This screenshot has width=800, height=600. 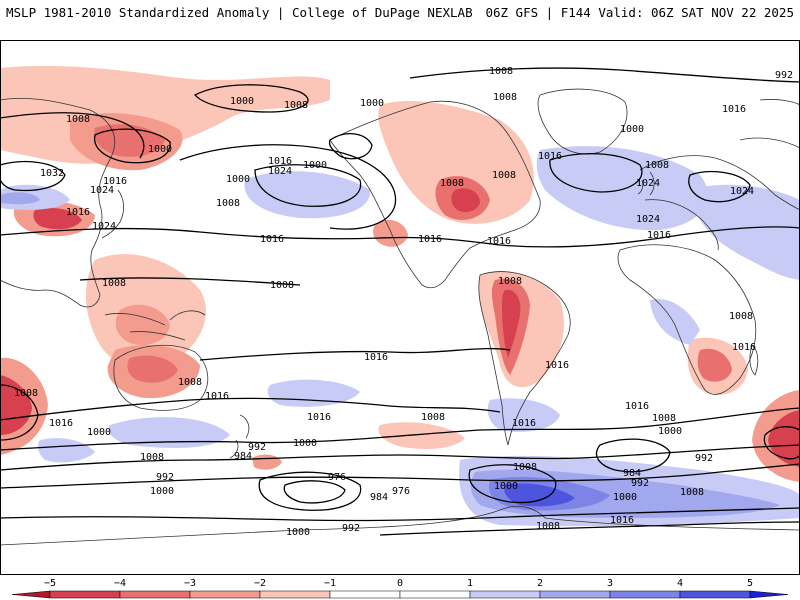 What do you see at coordinates (784, 438) in the screenshot?
I see `anomaly-region-eindian-neg4` at bounding box center [784, 438].